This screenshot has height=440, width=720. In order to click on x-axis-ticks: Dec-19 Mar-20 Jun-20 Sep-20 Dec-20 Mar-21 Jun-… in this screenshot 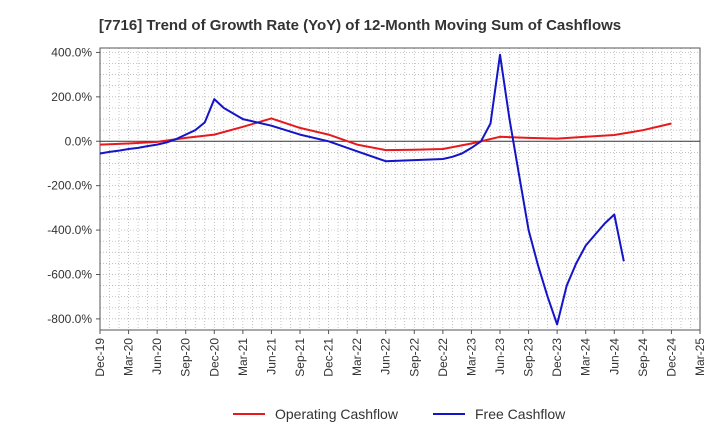, I will do `click(400, 353)`.